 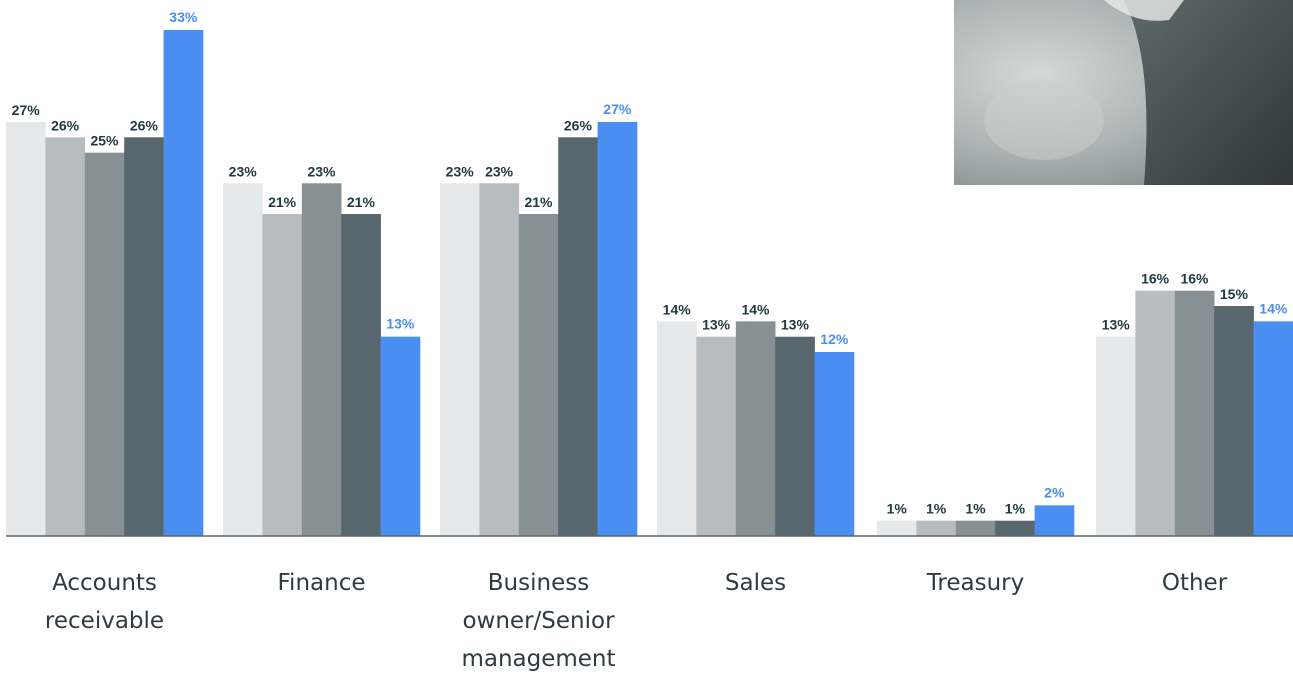 What do you see at coordinates (795, 325) in the screenshot?
I see `value-label-3-3: 13%` at bounding box center [795, 325].